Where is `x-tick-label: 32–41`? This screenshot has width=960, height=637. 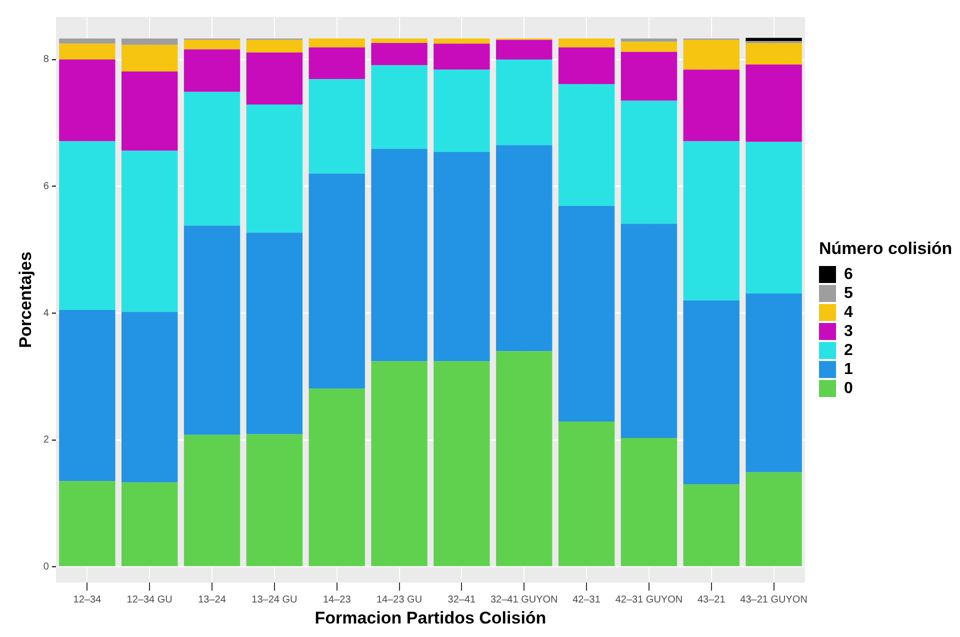 x-tick-label: 32–41 is located at coordinates (462, 600).